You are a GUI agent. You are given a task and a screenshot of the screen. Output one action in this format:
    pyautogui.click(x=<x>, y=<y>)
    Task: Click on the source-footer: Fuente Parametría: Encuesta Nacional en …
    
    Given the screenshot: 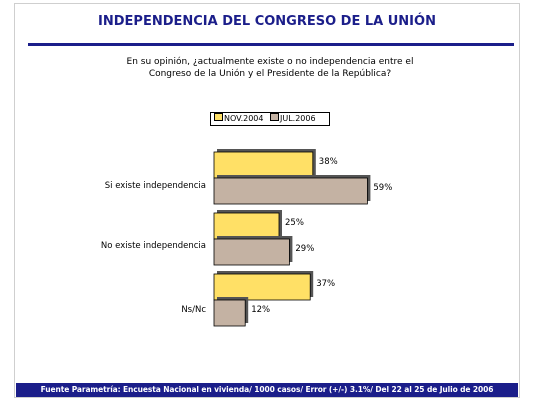 What is the action you would take?
    pyautogui.click(x=267, y=390)
    